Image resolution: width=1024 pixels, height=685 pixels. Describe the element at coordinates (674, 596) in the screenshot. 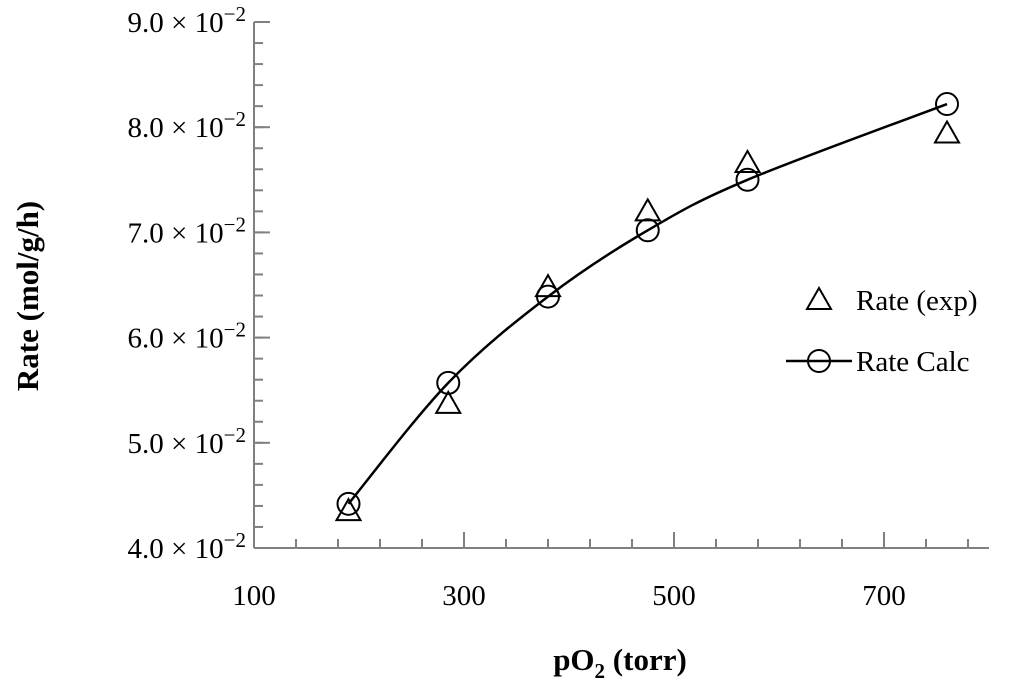

I see `x-tick-label: 500` at that location.